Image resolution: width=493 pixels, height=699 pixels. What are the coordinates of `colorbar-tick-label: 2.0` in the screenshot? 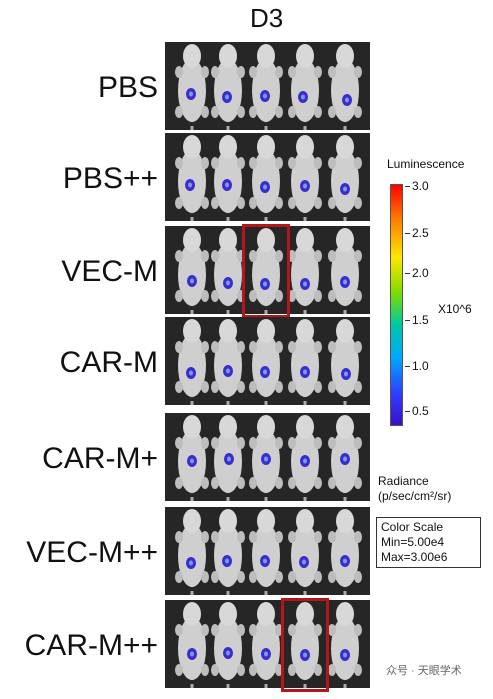 It's located at (420, 273).